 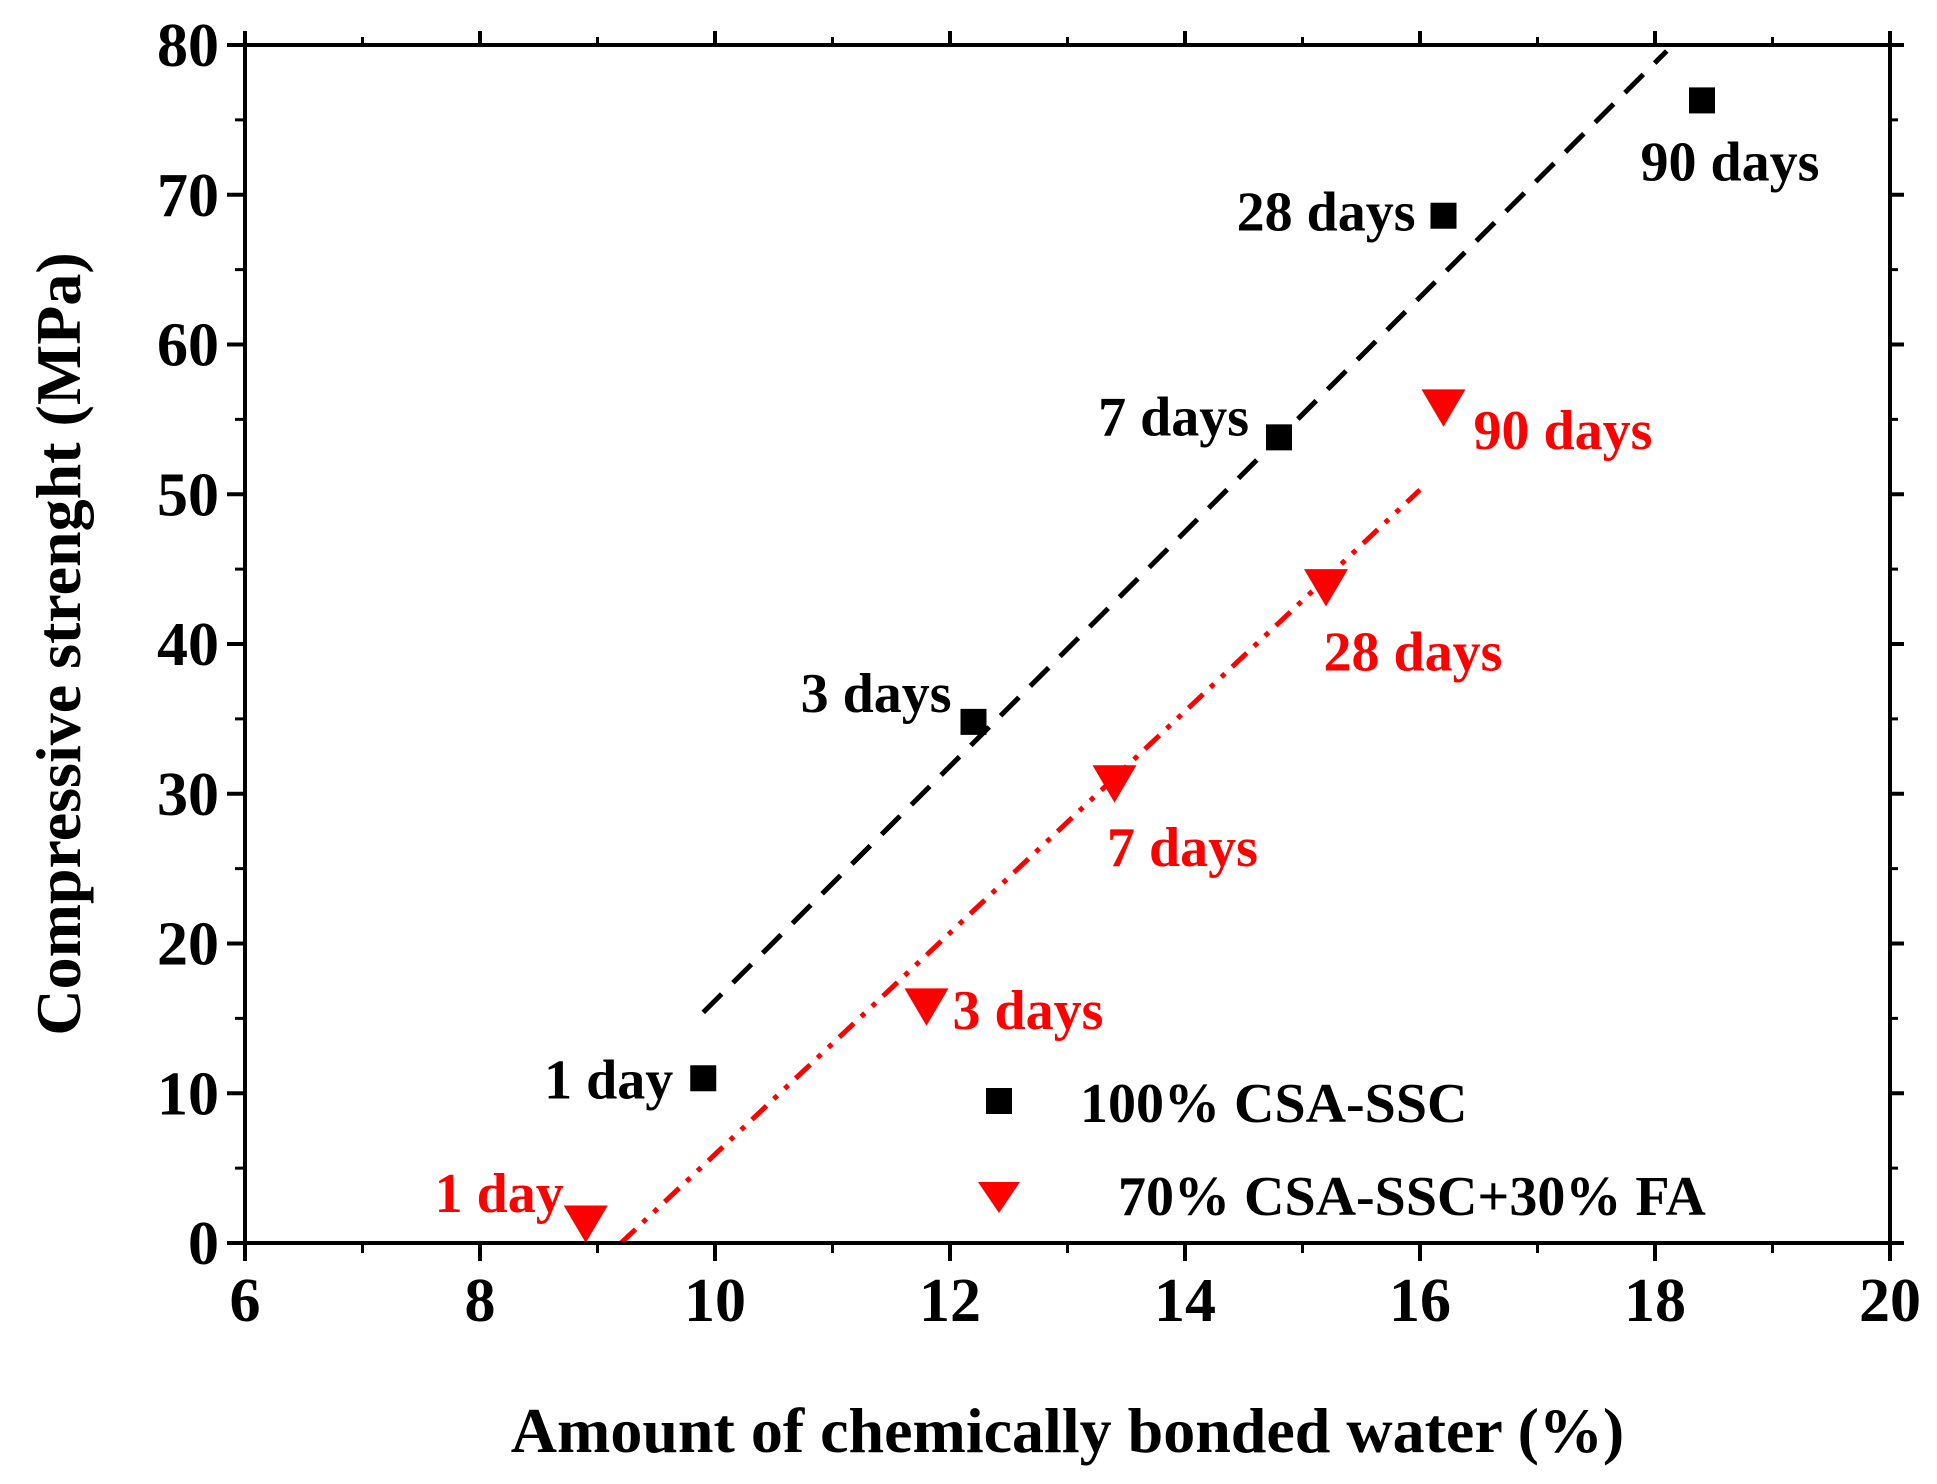 What do you see at coordinates (188, 196) in the screenshot?
I see `y-tick-label: 70` at bounding box center [188, 196].